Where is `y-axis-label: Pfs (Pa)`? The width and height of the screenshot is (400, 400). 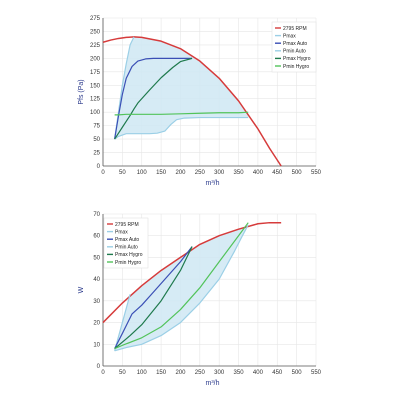
y-axis-label: Pfs (Pa) is located at coordinates (81, 91).